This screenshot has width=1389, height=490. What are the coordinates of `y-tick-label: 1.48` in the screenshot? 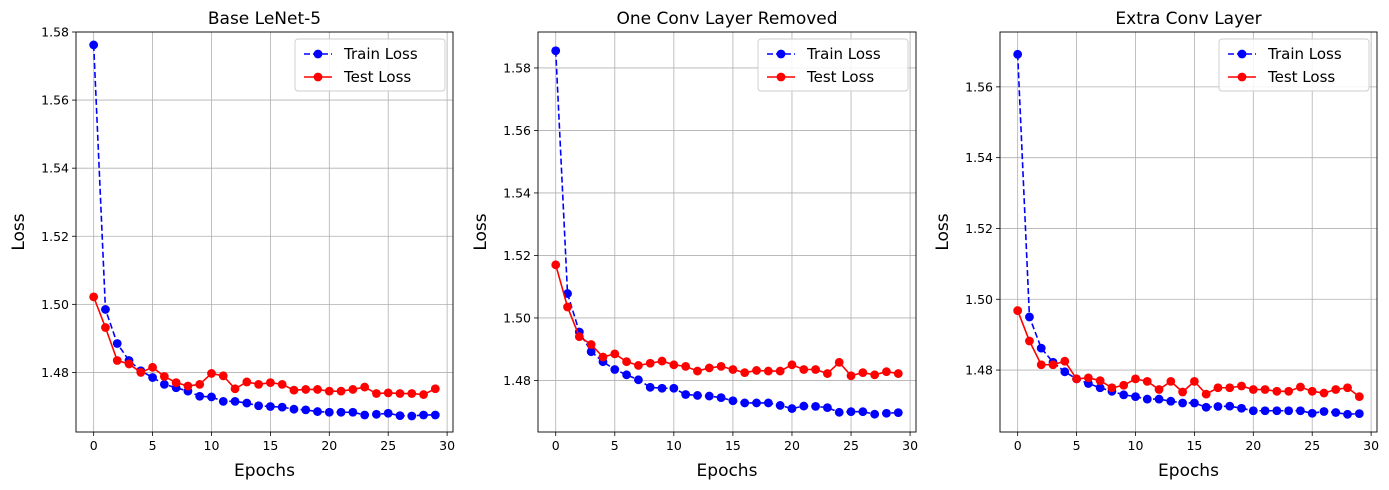 It's located at (979, 370).